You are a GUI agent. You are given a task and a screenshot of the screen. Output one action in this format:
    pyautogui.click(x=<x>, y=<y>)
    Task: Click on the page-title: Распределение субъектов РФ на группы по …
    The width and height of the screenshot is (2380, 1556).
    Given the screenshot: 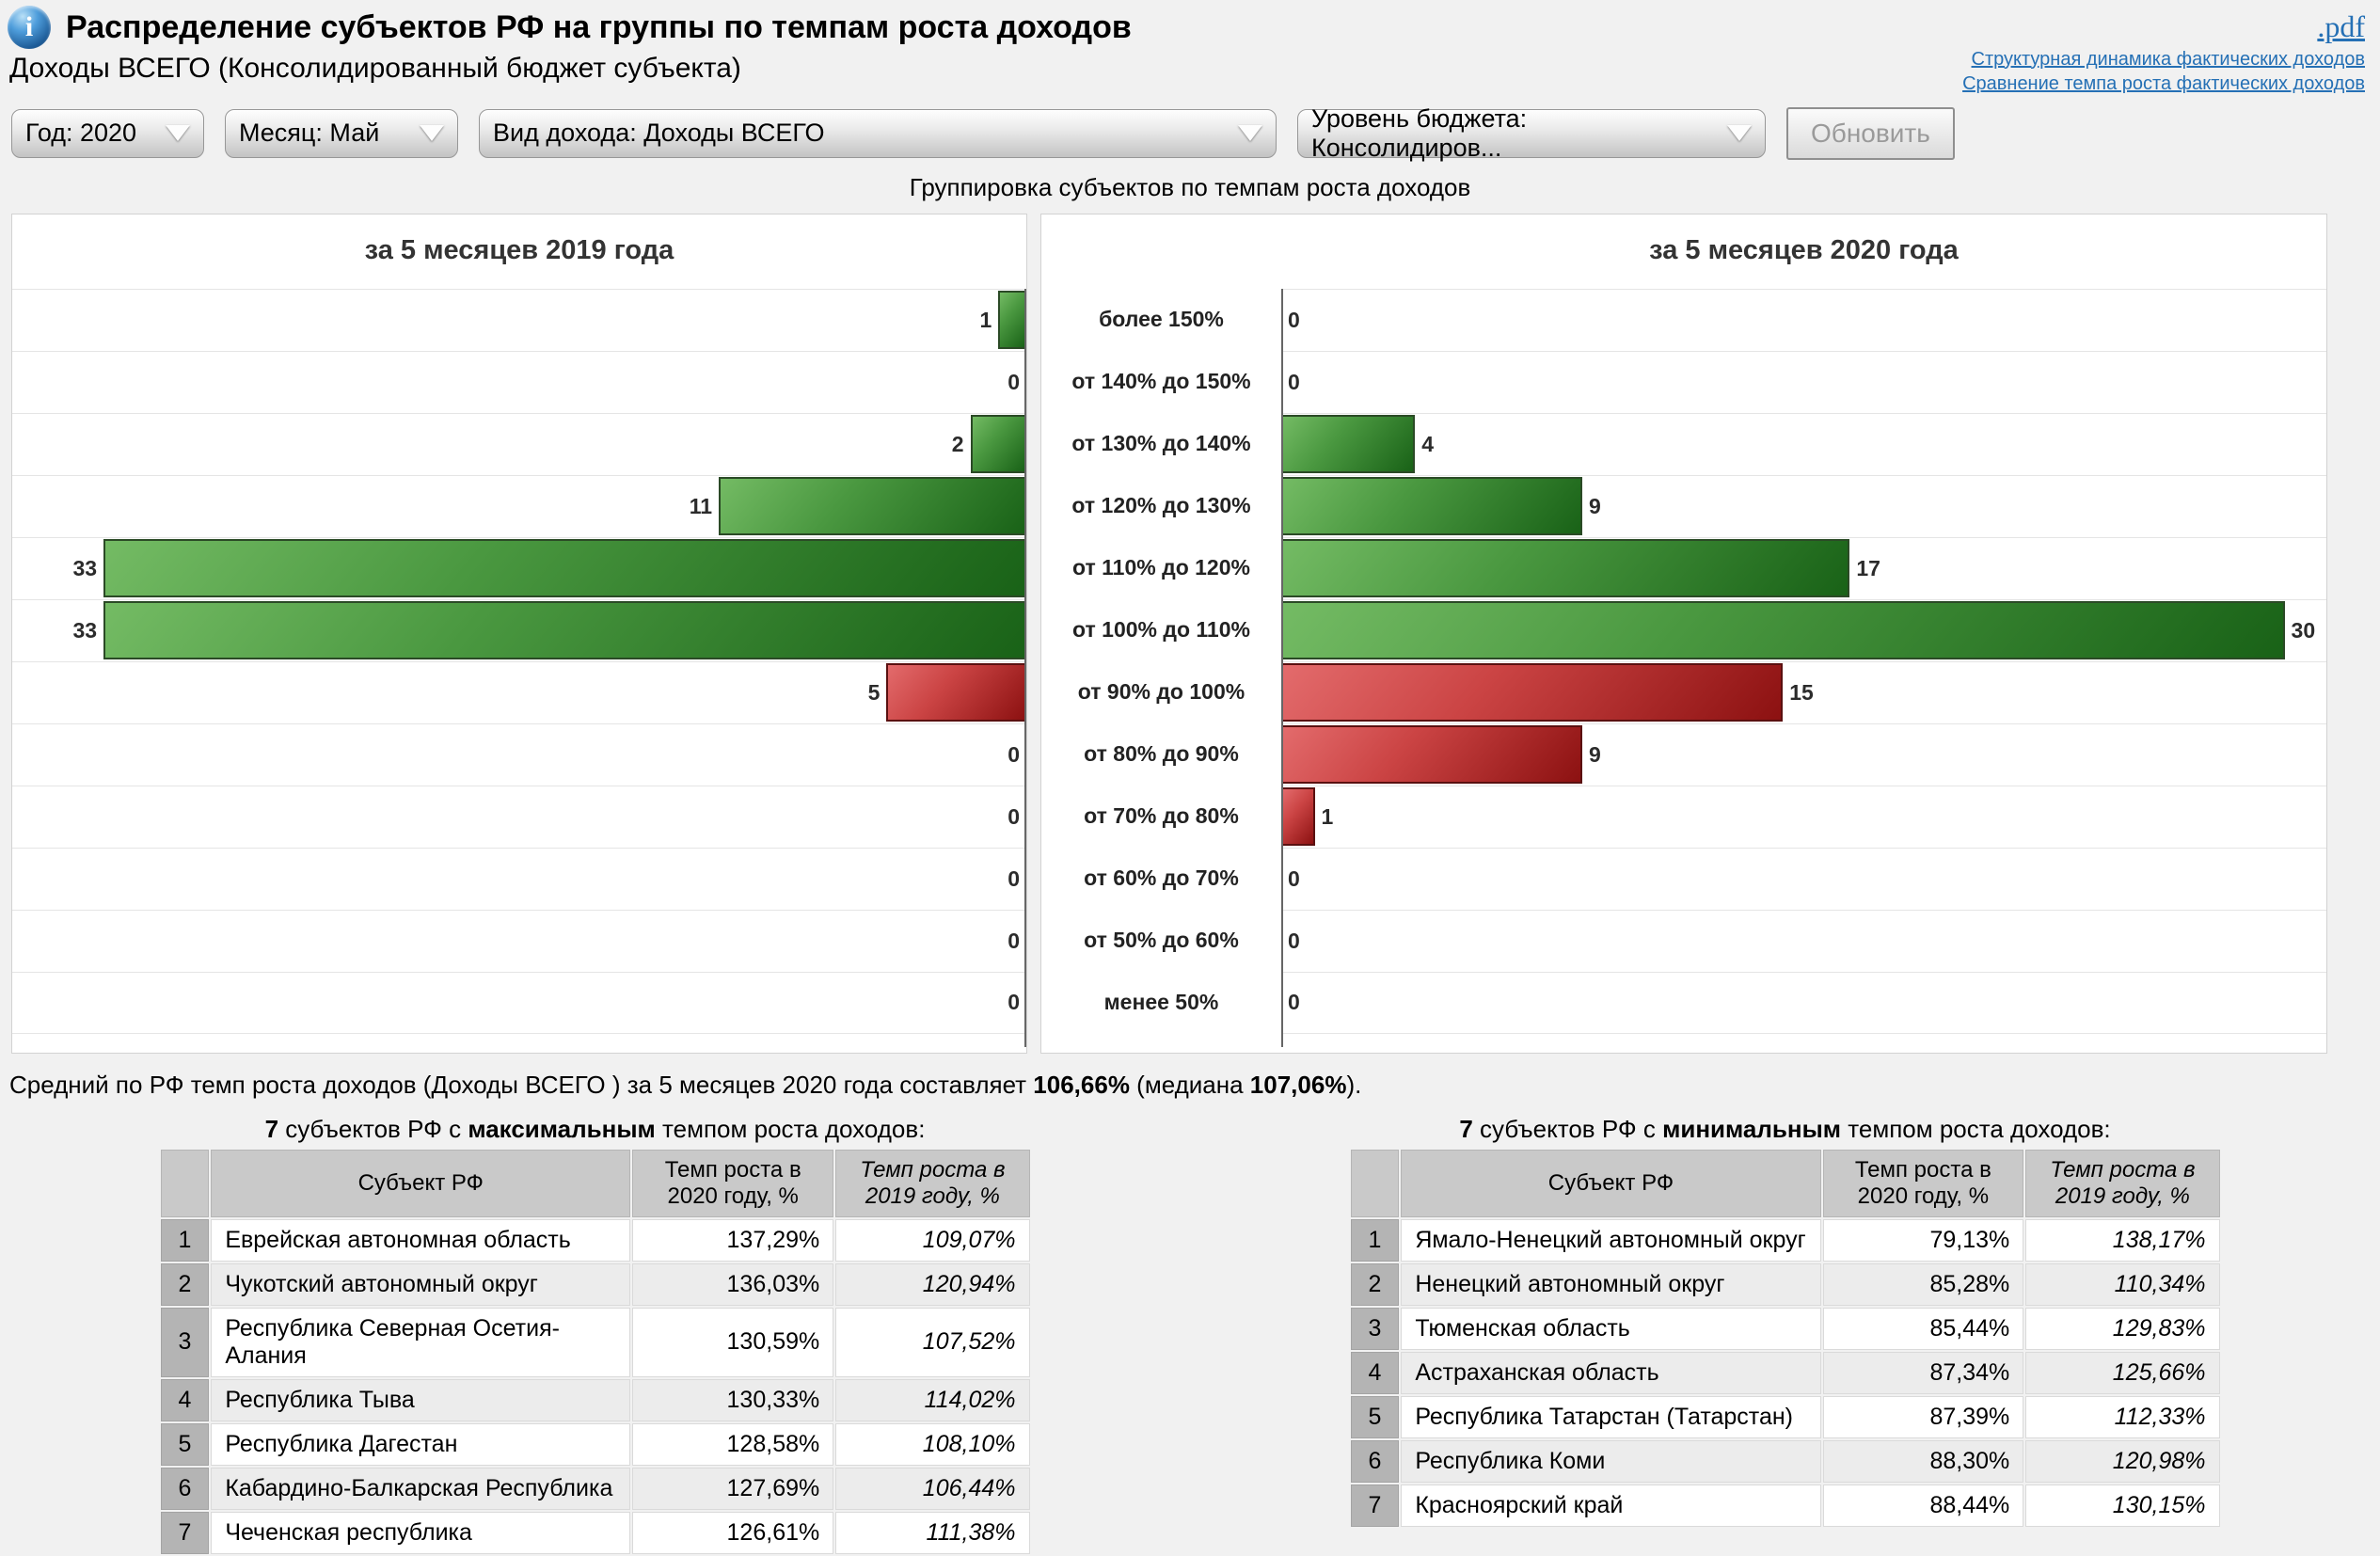 What is the action you would take?
    pyautogui.click(x=599, y=26)
    